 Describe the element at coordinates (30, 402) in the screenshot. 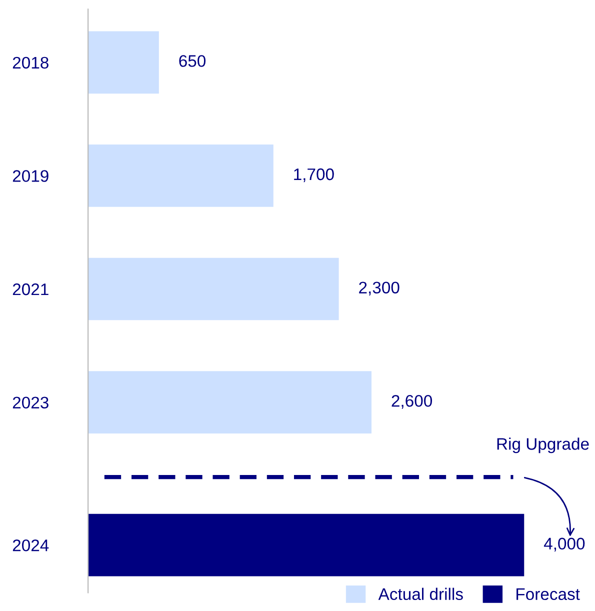

I see `y-tick-label: 2023` at that location.